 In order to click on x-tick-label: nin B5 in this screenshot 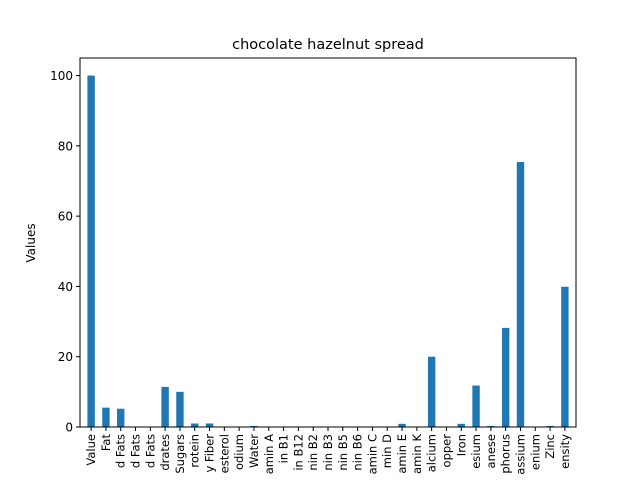, I will do `click(343, 452)`.